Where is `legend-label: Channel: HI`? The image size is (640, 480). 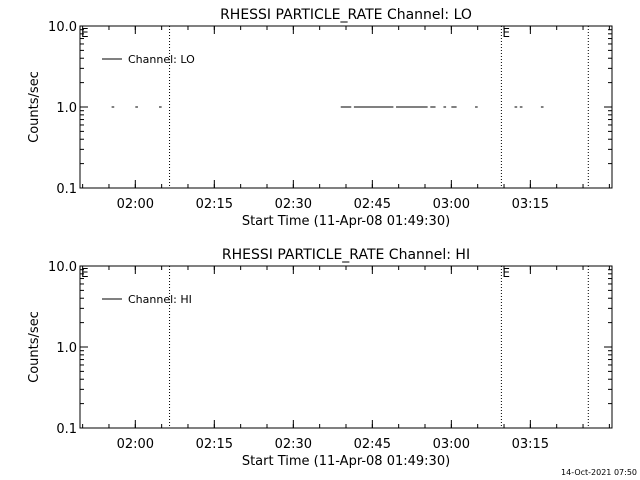 legend-label: Channel: HI is located at coordinates (160, 299).